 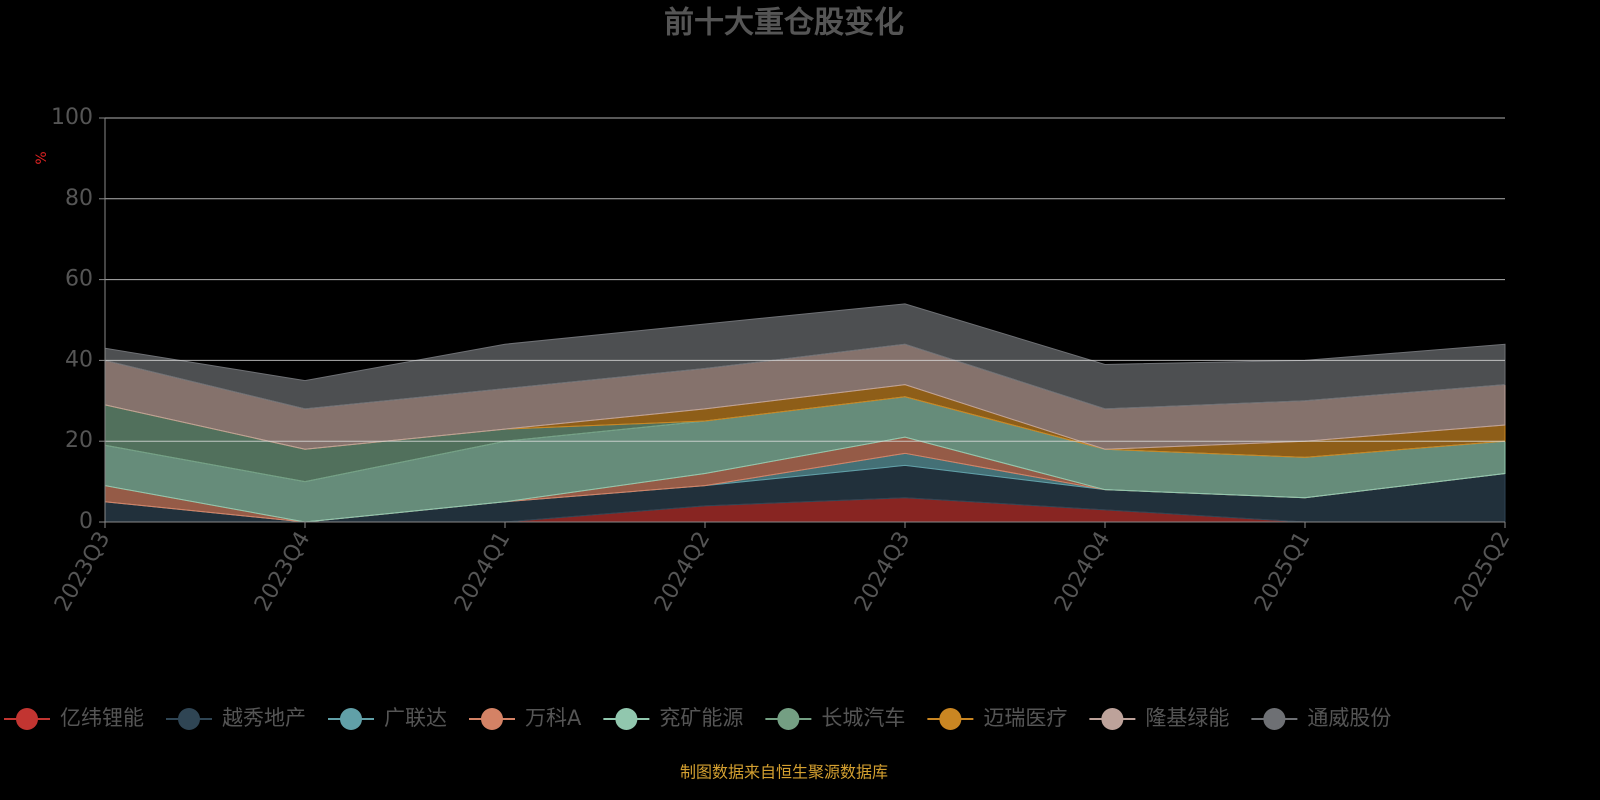 What do you see at coordinates (1082, 572) in the screenshot?
I see `x-tick-label: 2024Q4` at bounding box center [1082, 572].